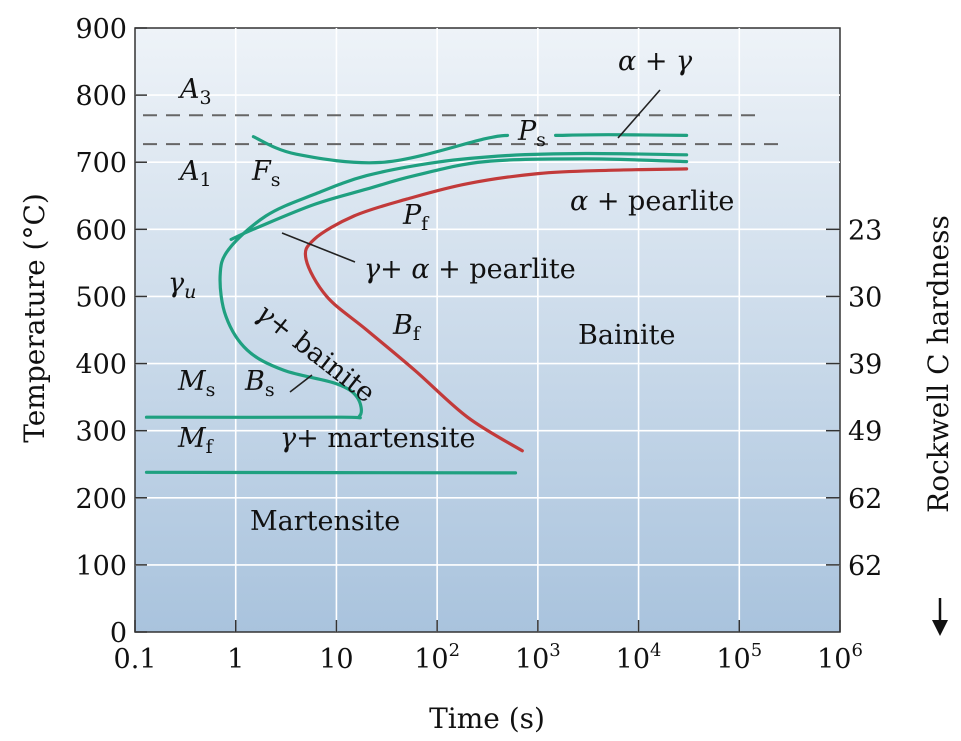 This screenshot has height=741, width=961. Describe the element at coordinates (416, 217) in the screenshot. I see `label-pf: Pf` at that location.